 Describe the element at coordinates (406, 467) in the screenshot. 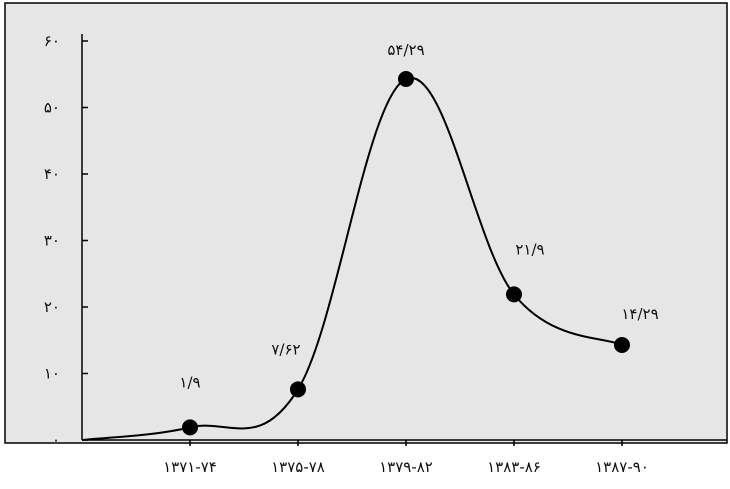

I see `x-tick-label: ۱۳۷۹-۸۲` at that location.